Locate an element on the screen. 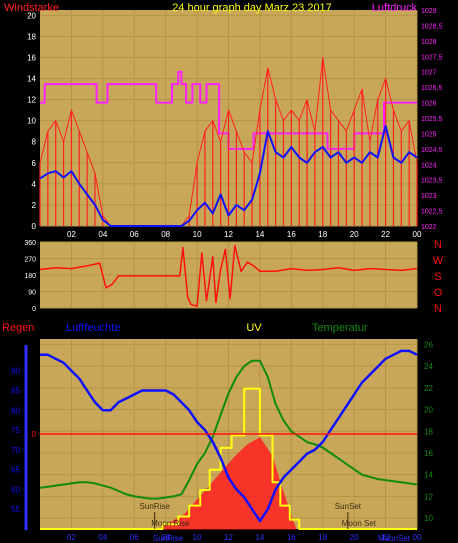 This screenshot has width=458, height=543. wind-y-tick: 20 is located at coordinates (31, 15).